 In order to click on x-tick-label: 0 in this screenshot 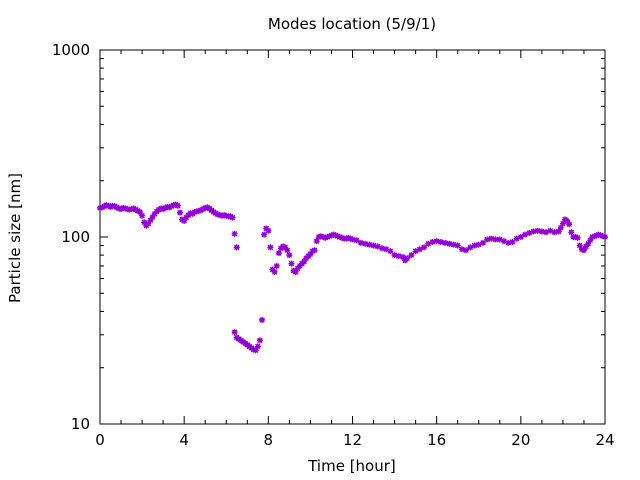, I will do `click(100, 440)`.